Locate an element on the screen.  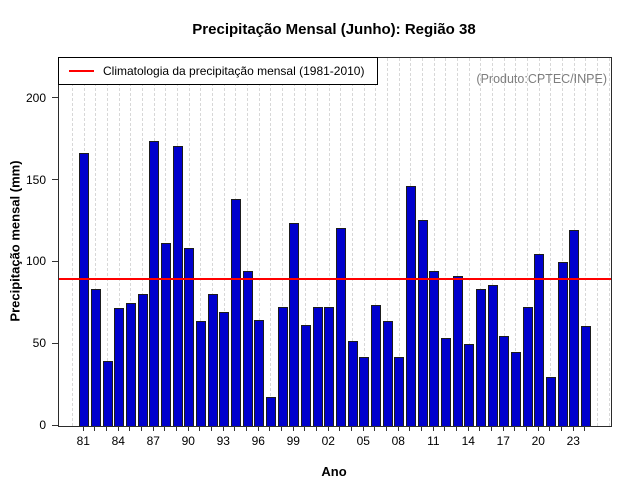
bar-1996 is located at coordinates (259, 372).